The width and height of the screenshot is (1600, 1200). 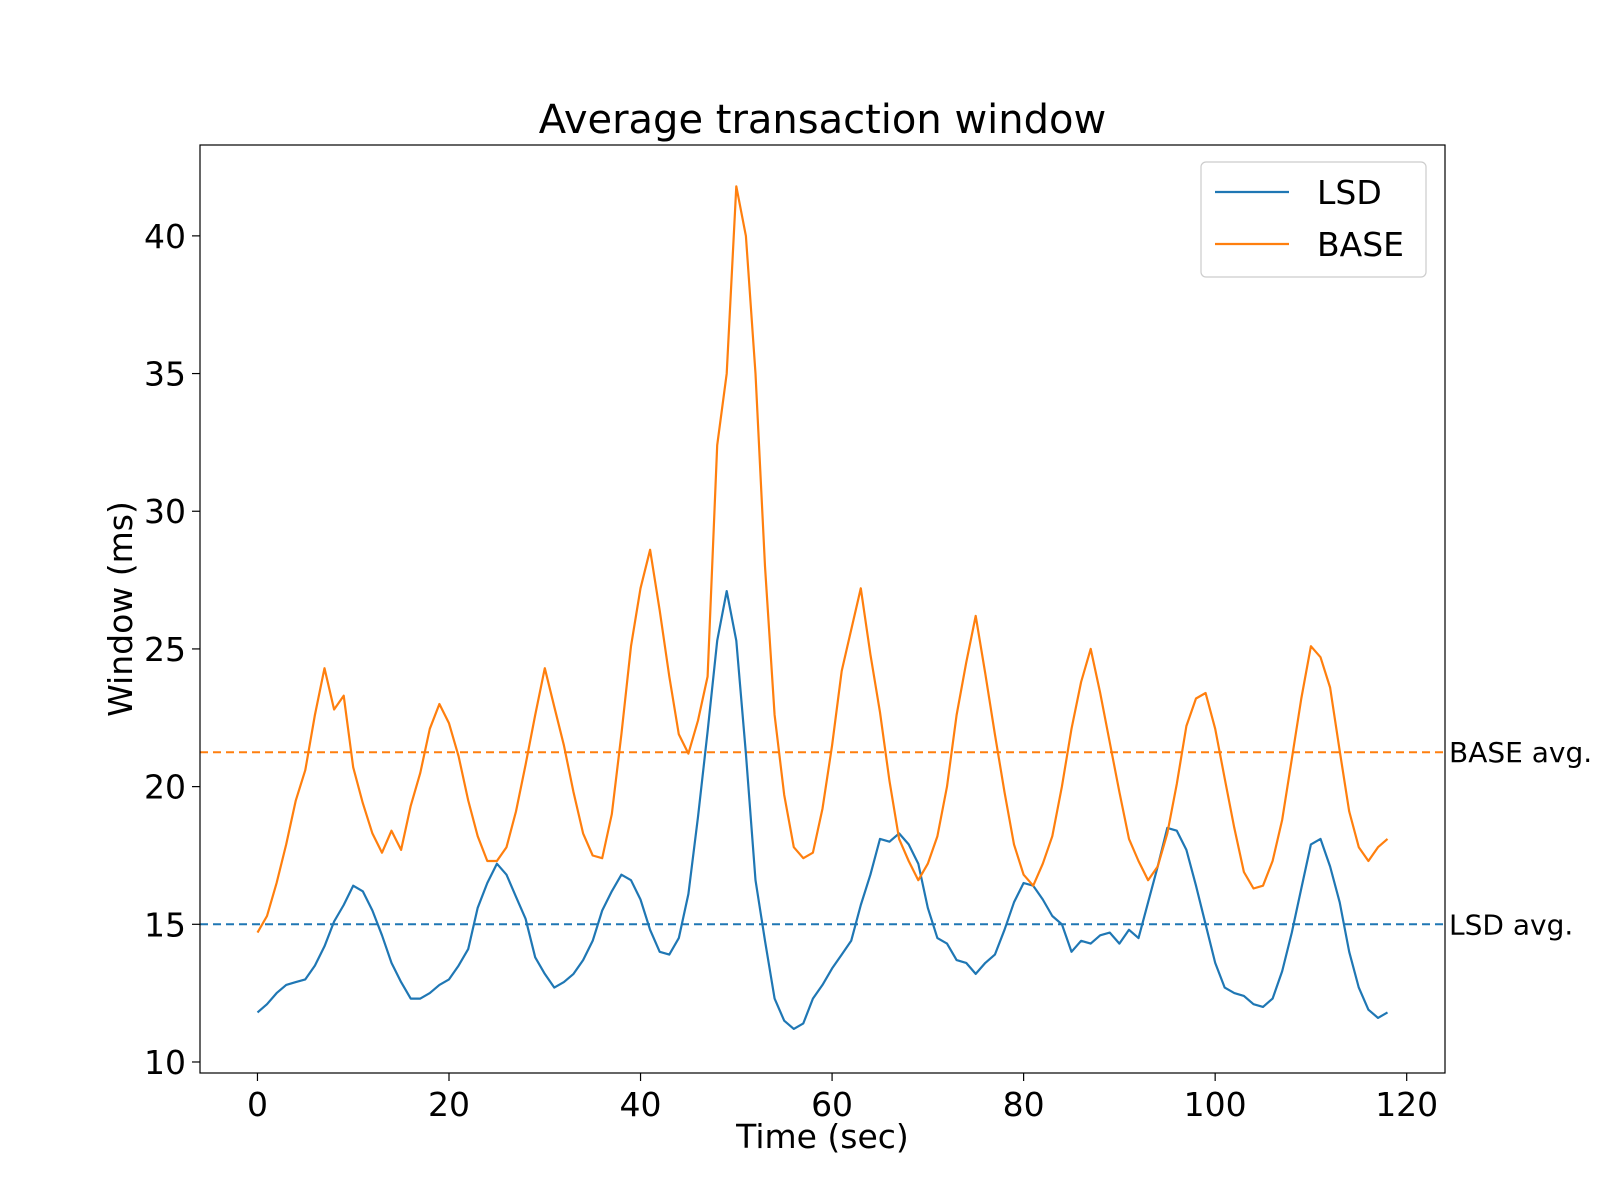 What do you see at coordinates (165, 236) in the screenshot?
I see `y-tick-label: 40` at bounding box center [165, 236].